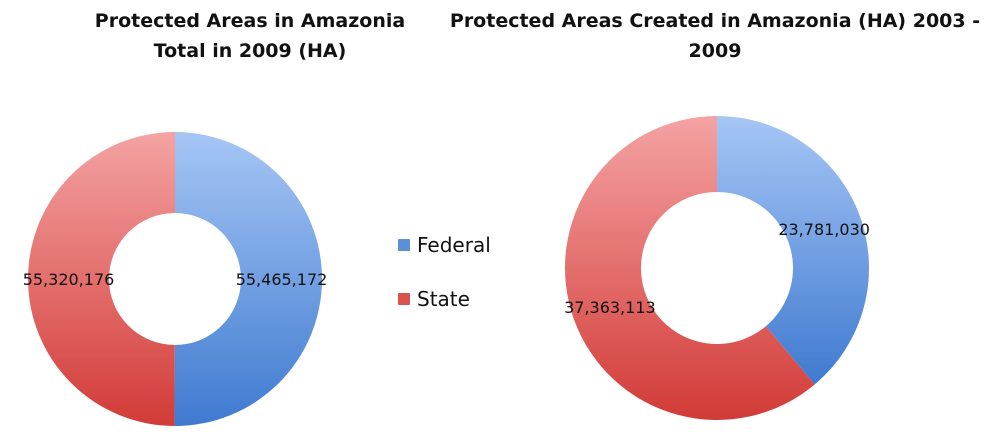 This screenshot has height=432, width=1000. I want to click on legend-item-state: State, so click(444, 299).